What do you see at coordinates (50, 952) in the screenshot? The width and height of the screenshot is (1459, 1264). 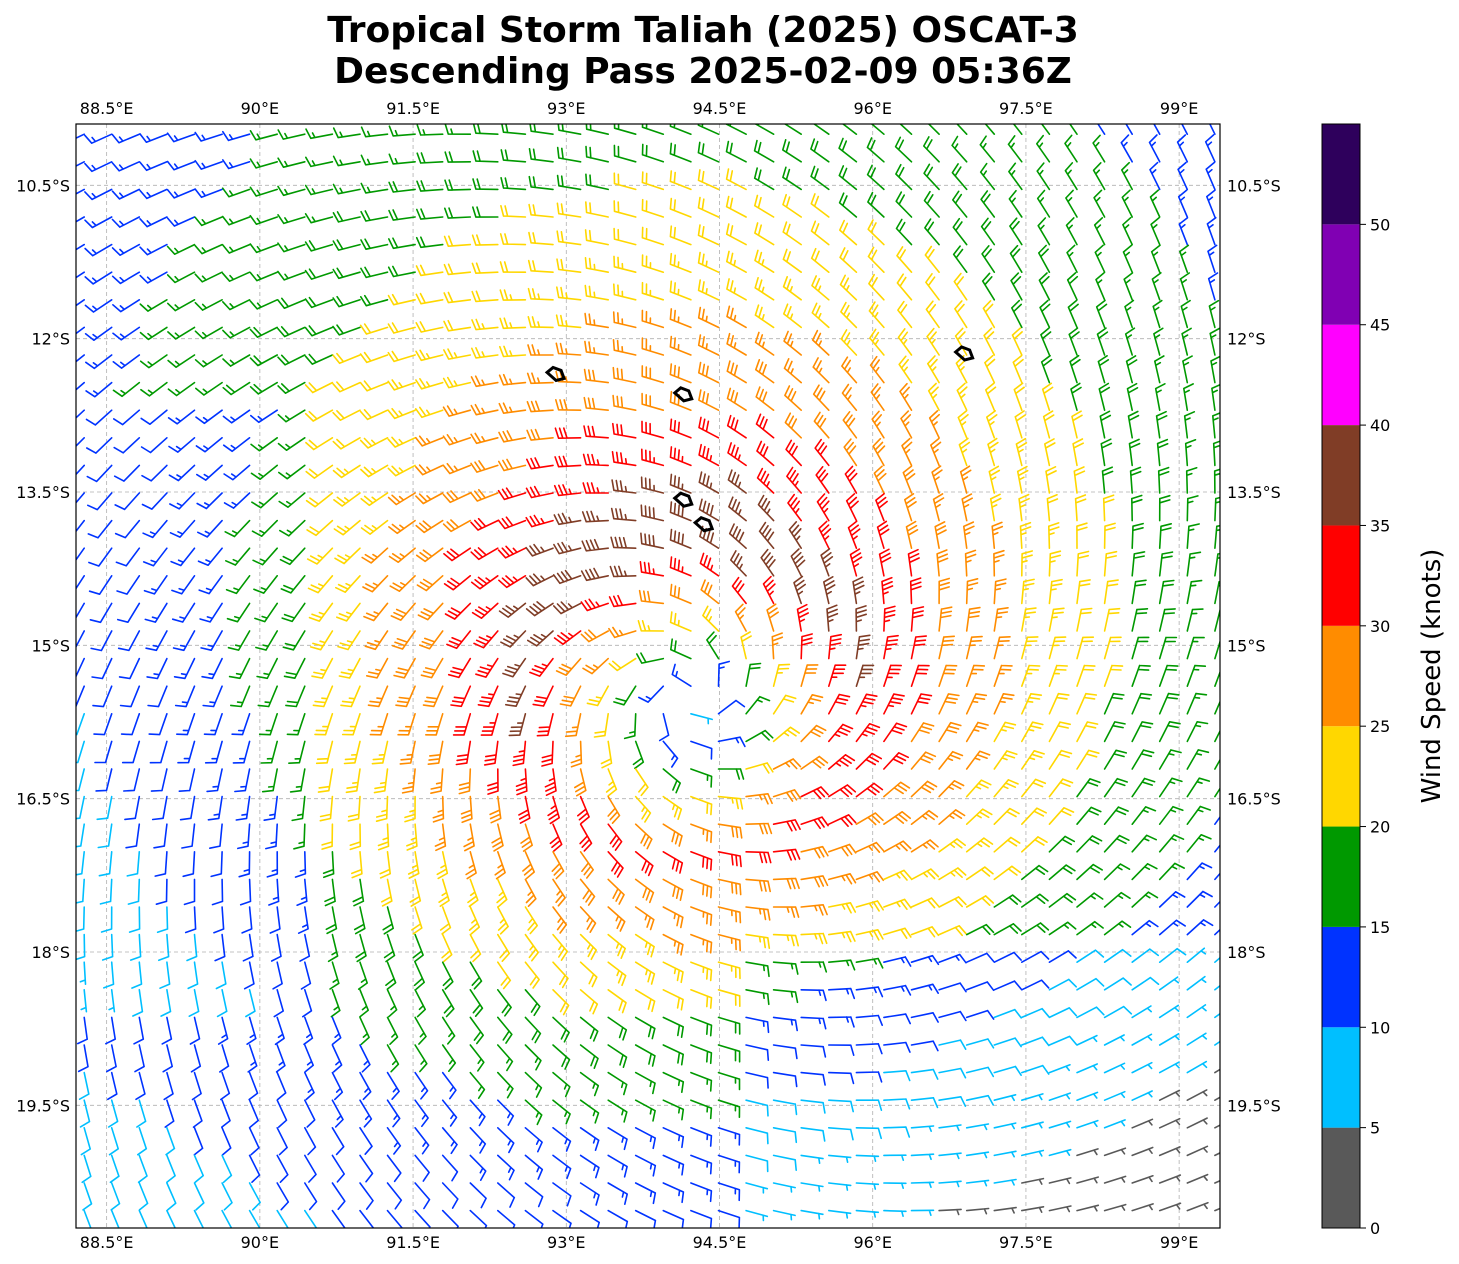 I see `y-tick-label-left: 18°S` at bounding box center [50, 952].